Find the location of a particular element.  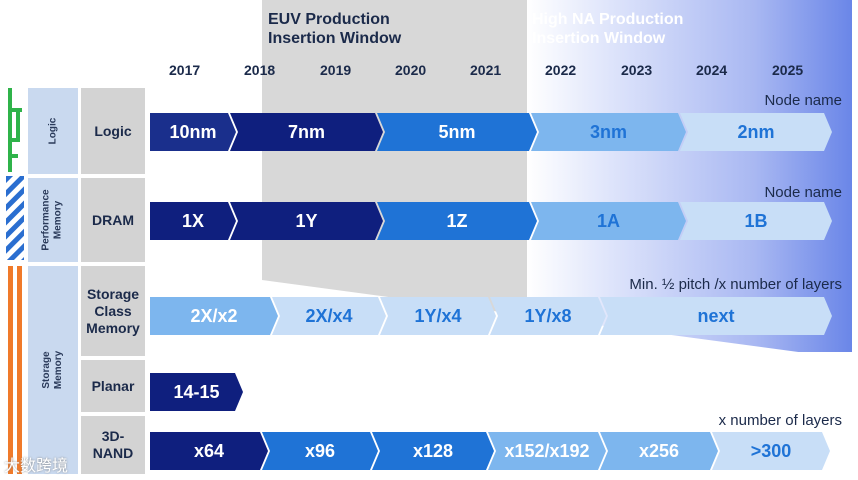

dram-segment: 1A is located at coordinates (608, 221).